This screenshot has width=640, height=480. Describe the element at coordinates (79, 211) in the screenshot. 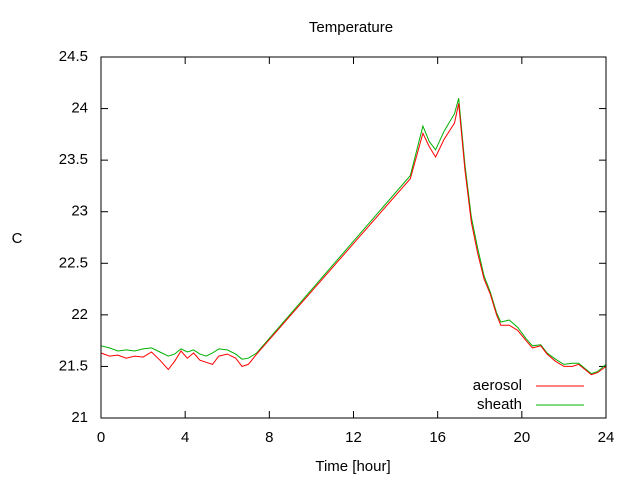

I see `y-tick-label: 23` at that location.